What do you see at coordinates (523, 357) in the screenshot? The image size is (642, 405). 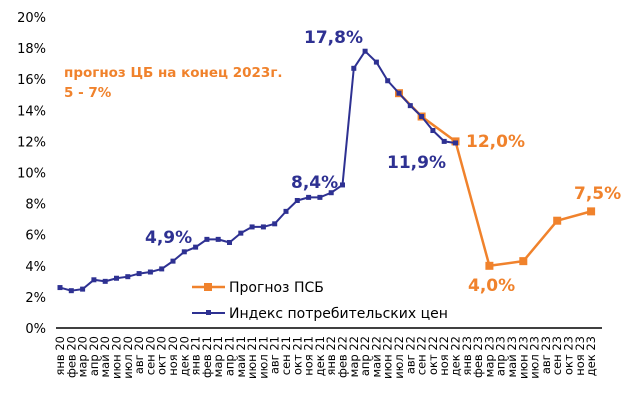 I see `x-tick-label: июн 23` at bounding box center [523, 357].